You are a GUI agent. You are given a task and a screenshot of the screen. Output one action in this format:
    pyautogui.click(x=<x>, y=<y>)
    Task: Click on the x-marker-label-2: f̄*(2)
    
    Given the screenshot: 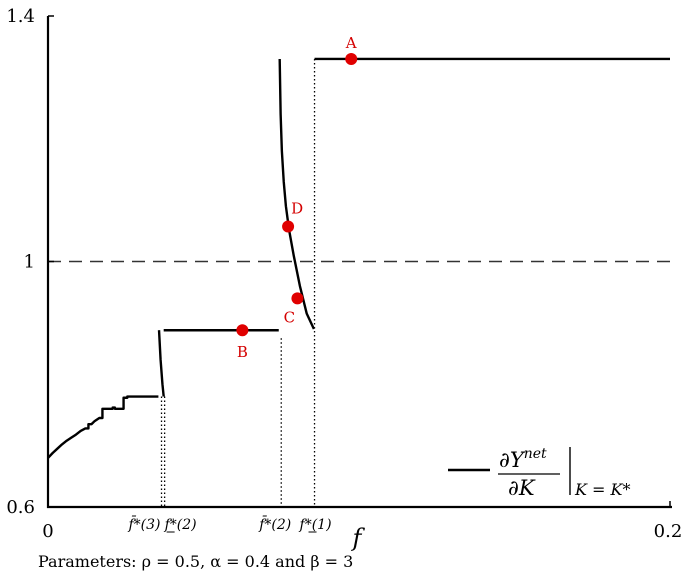 What is the action you would take?
    pyautogui.click(x=274, y=524)
    